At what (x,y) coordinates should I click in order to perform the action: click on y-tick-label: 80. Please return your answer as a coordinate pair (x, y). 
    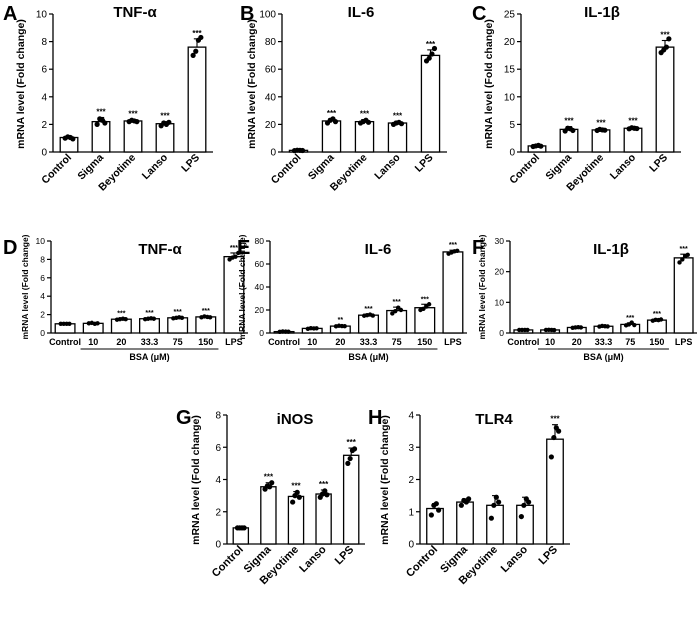
    Looking at the image, I should click on (271, 42).